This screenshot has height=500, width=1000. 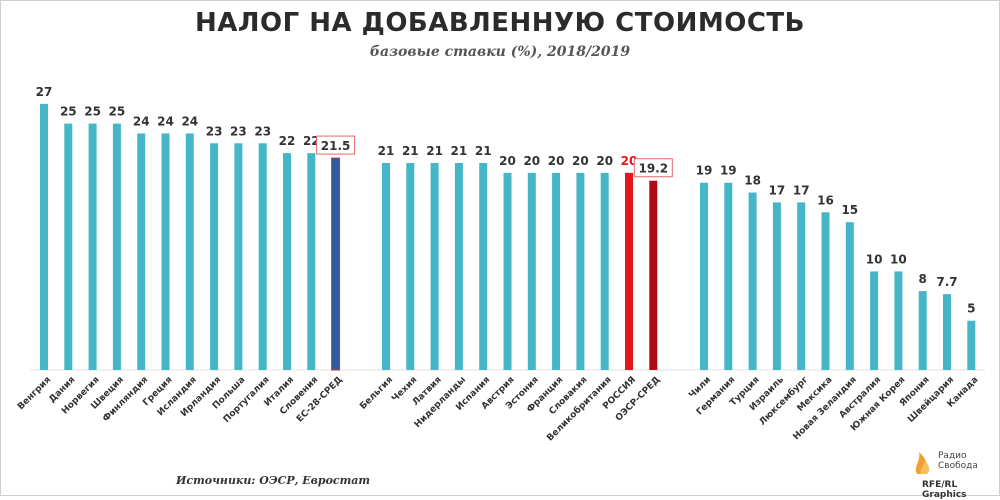 What do you see at coordinates (971, 309) in the screenshot?
I see `data-label: 5` at bounding box center [971, 309].